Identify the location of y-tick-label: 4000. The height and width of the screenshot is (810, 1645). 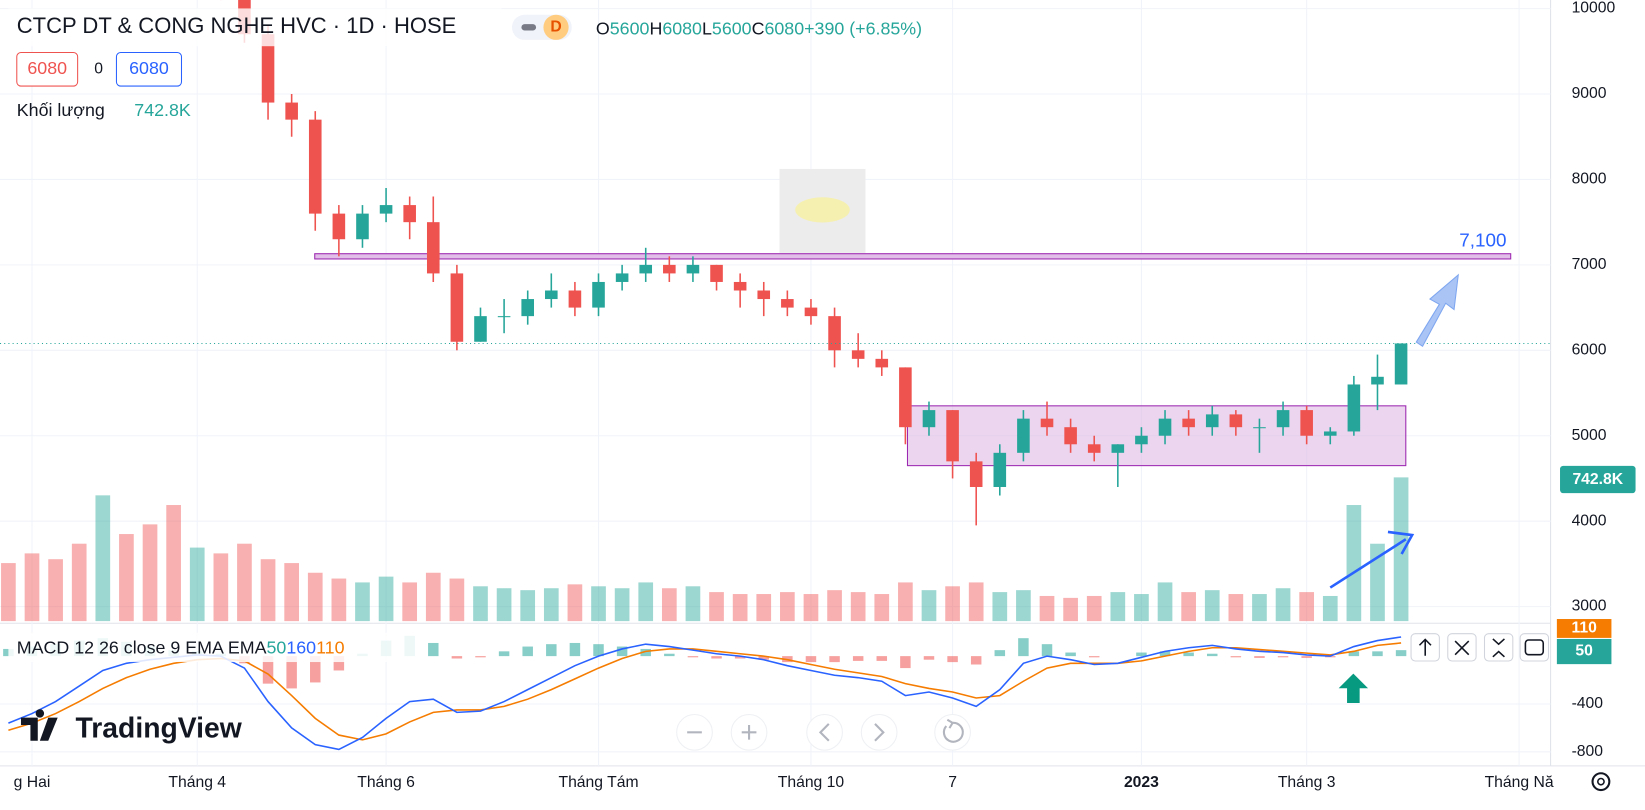
(1589, 520).